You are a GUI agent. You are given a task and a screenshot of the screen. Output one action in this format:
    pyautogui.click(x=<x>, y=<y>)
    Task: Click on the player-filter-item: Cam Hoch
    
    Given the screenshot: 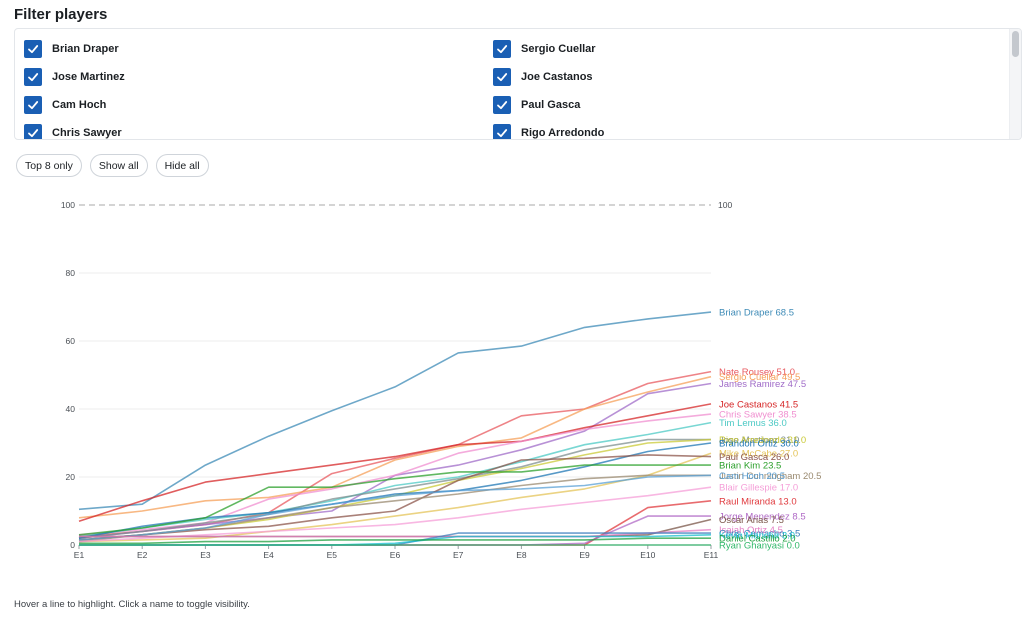 What is the action you would take?
    pyautogui.click(x=65, y=105)
    